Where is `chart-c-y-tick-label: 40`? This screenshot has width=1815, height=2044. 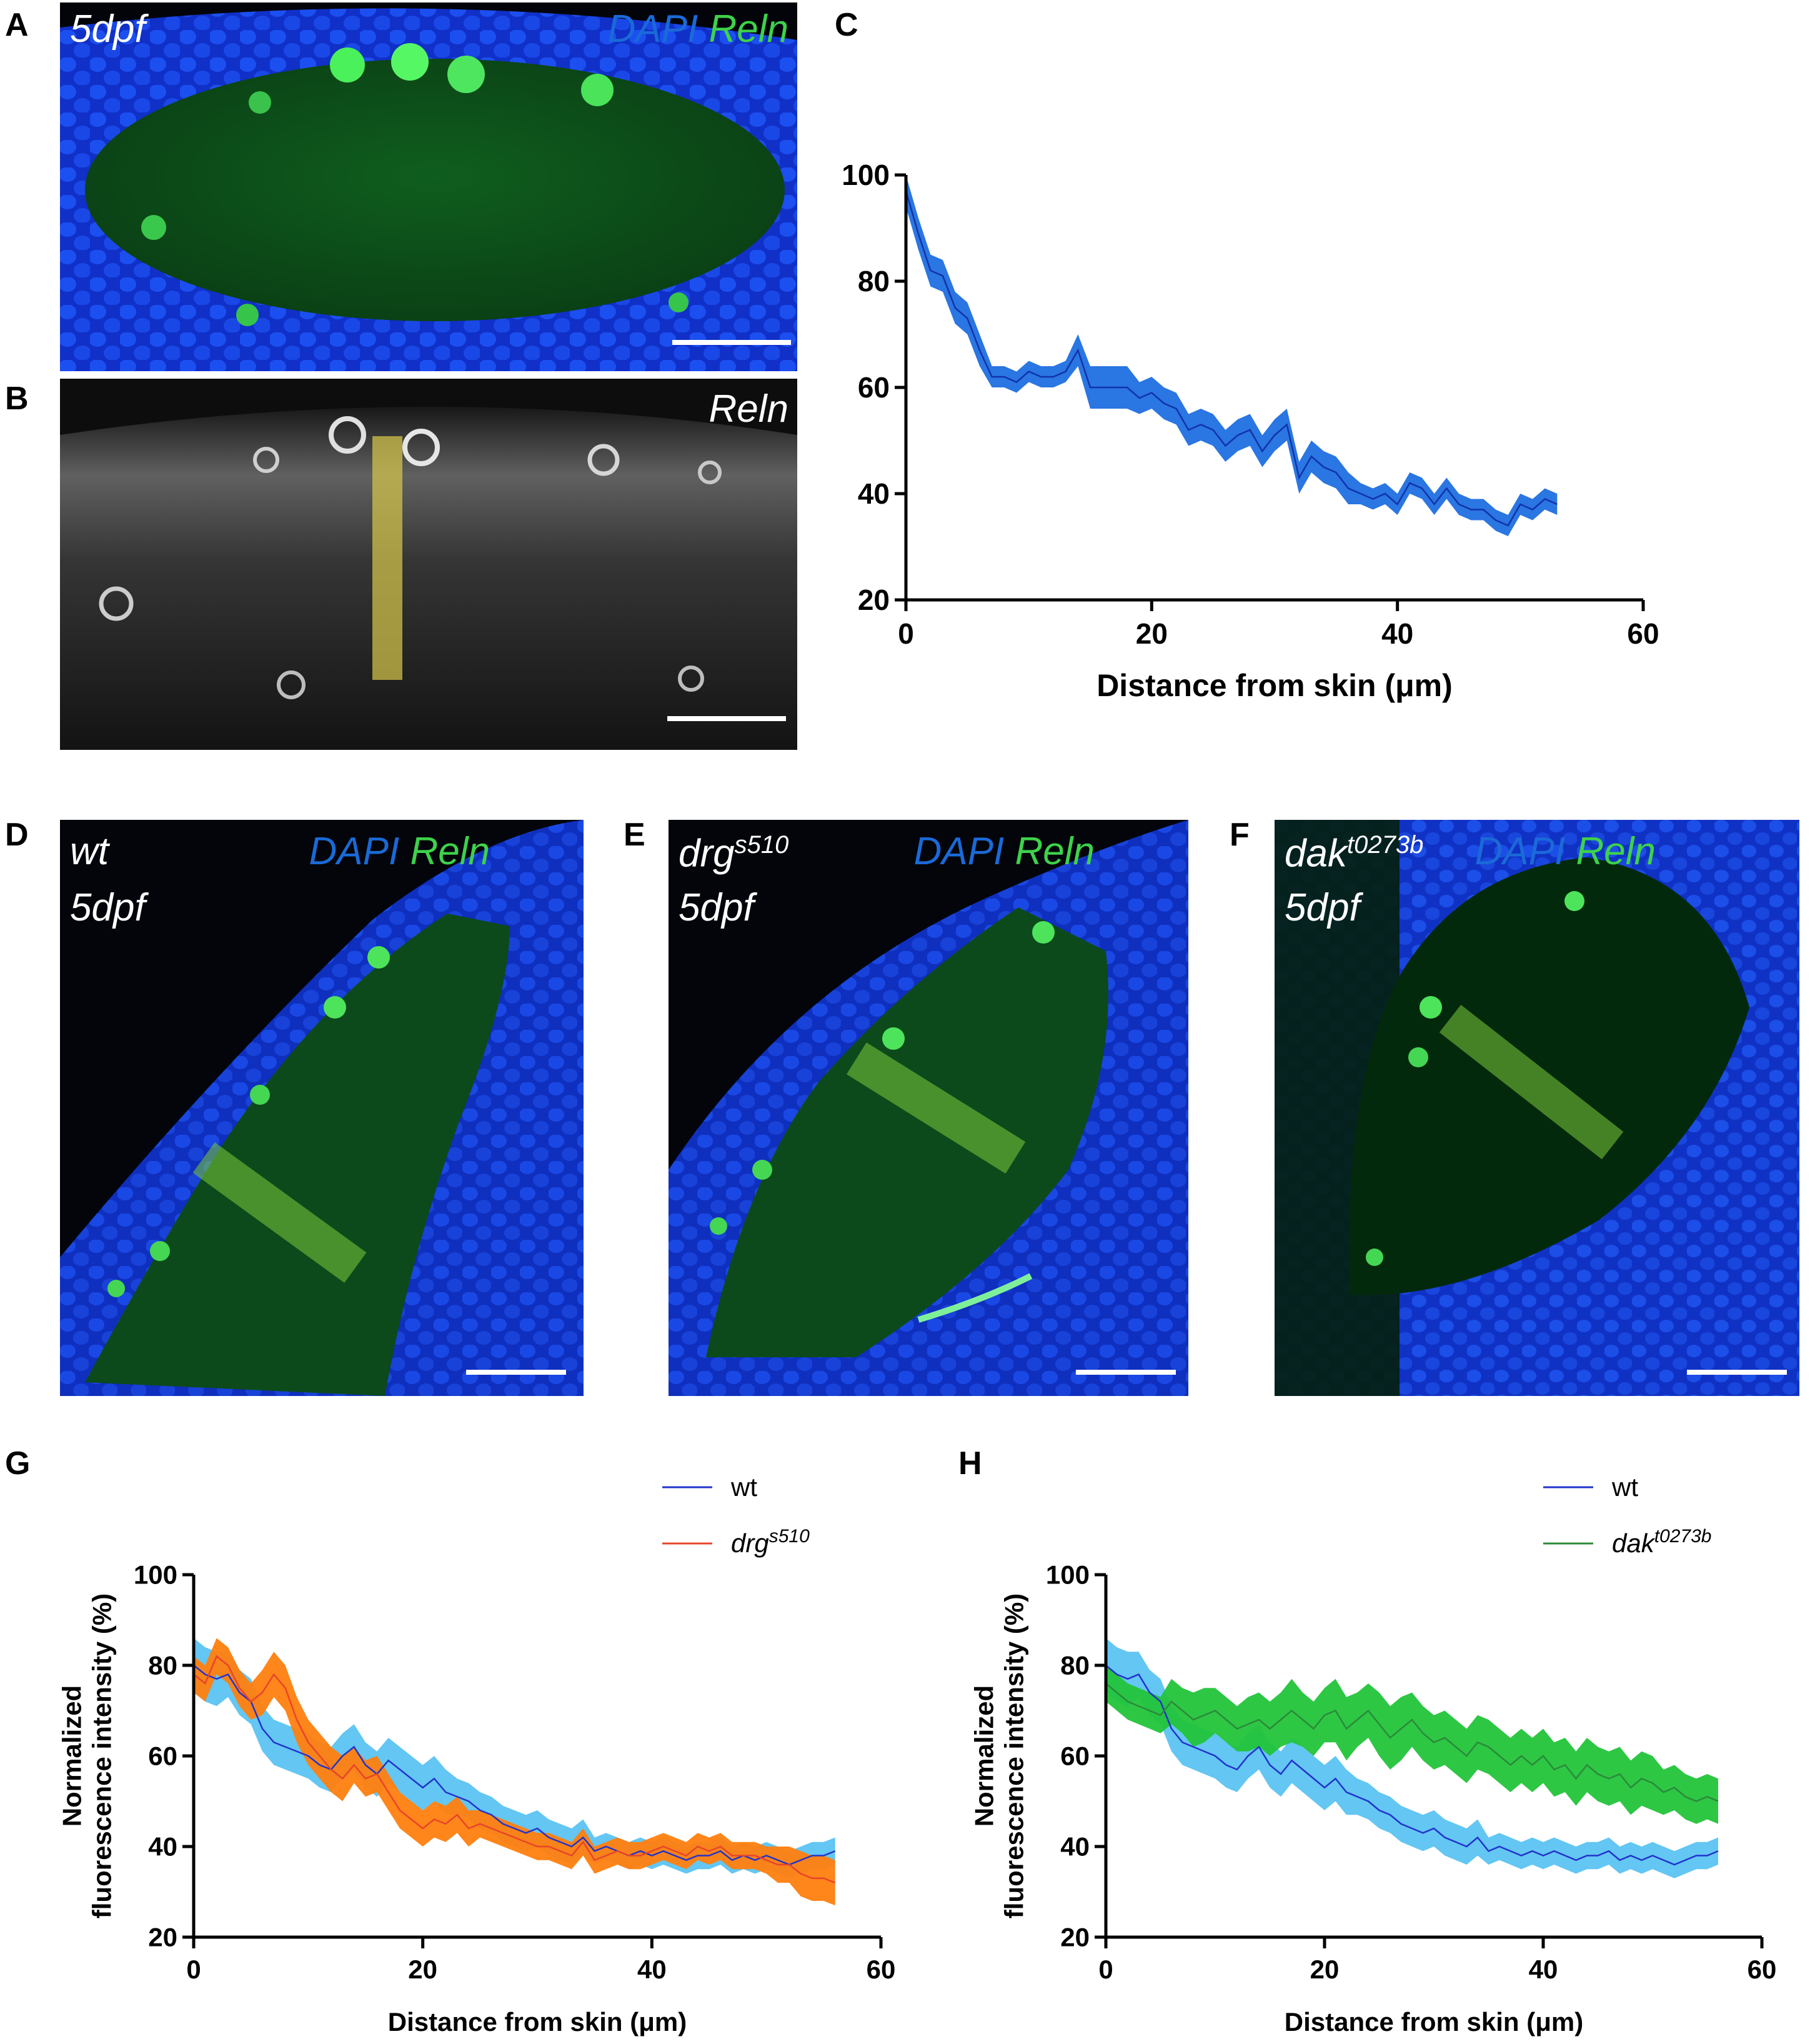 chart-c-y-tick-label: 40 is located at coordinates (874, 493).